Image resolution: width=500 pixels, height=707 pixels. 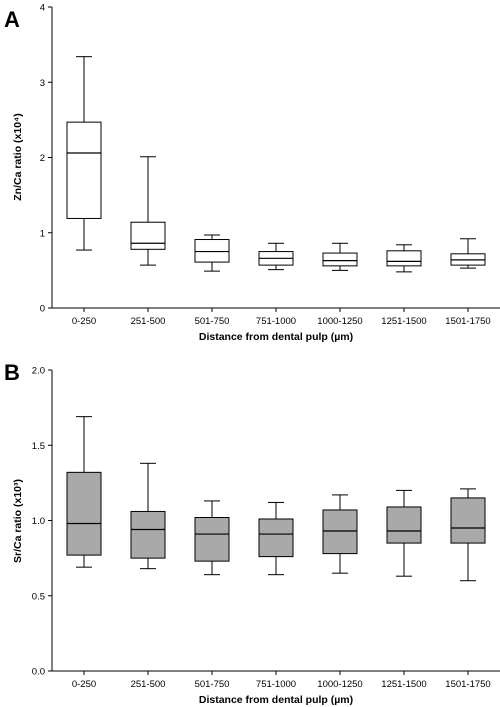 I want to click on y-tick-label: 3, so click(x=42, y=83).